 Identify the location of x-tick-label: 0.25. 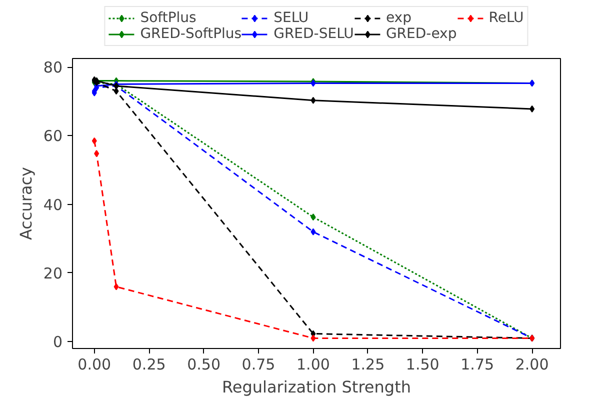
(149, 365).